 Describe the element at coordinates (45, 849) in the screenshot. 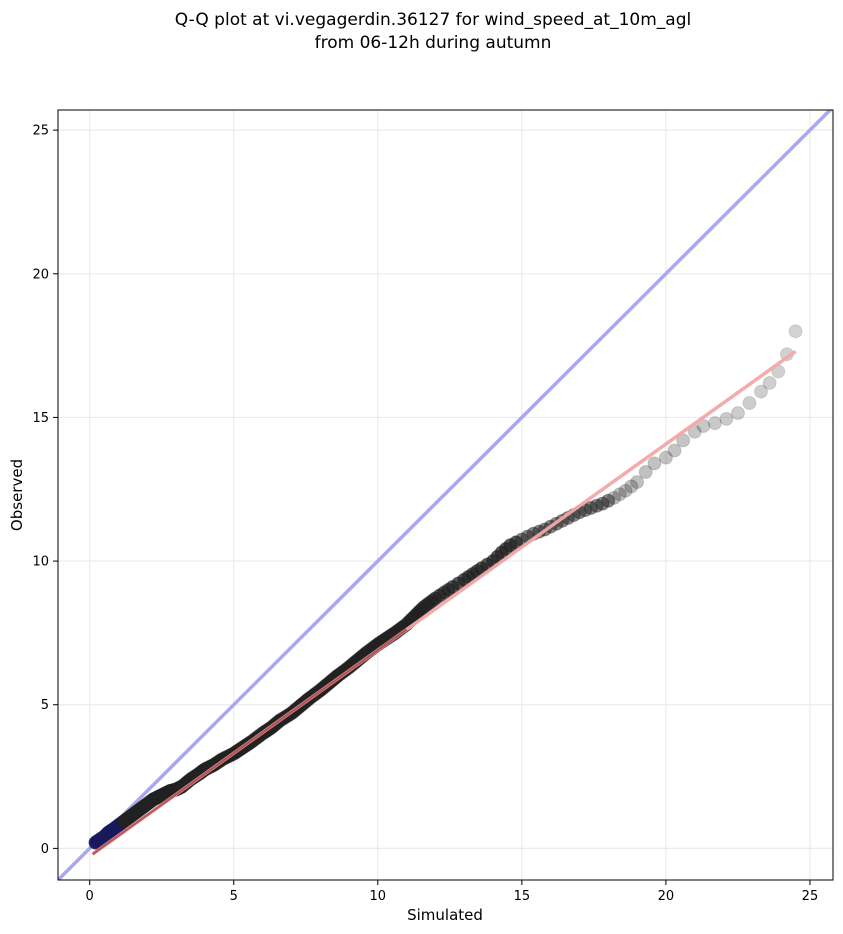

I see `y-tick-label: 0` at that location.